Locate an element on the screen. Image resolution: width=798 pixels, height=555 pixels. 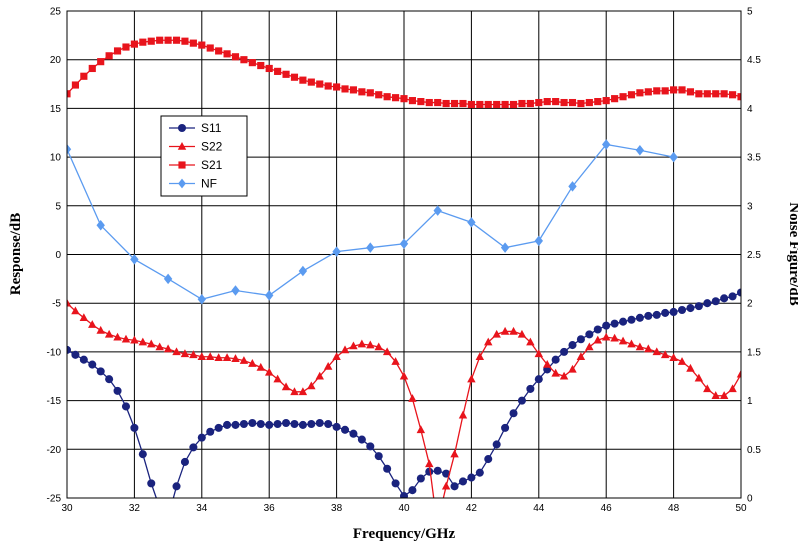
x-tick-label: 42 is located at coordinates (472, 508).